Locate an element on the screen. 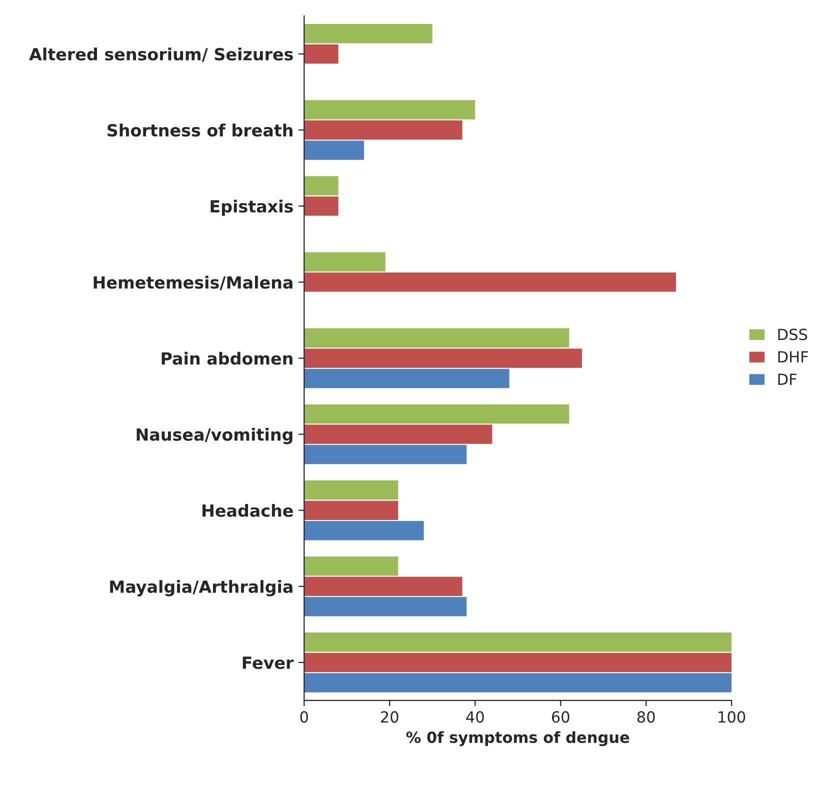 The image size is (822, 796). legend-label: DSS is located at coordinates (793, 334).